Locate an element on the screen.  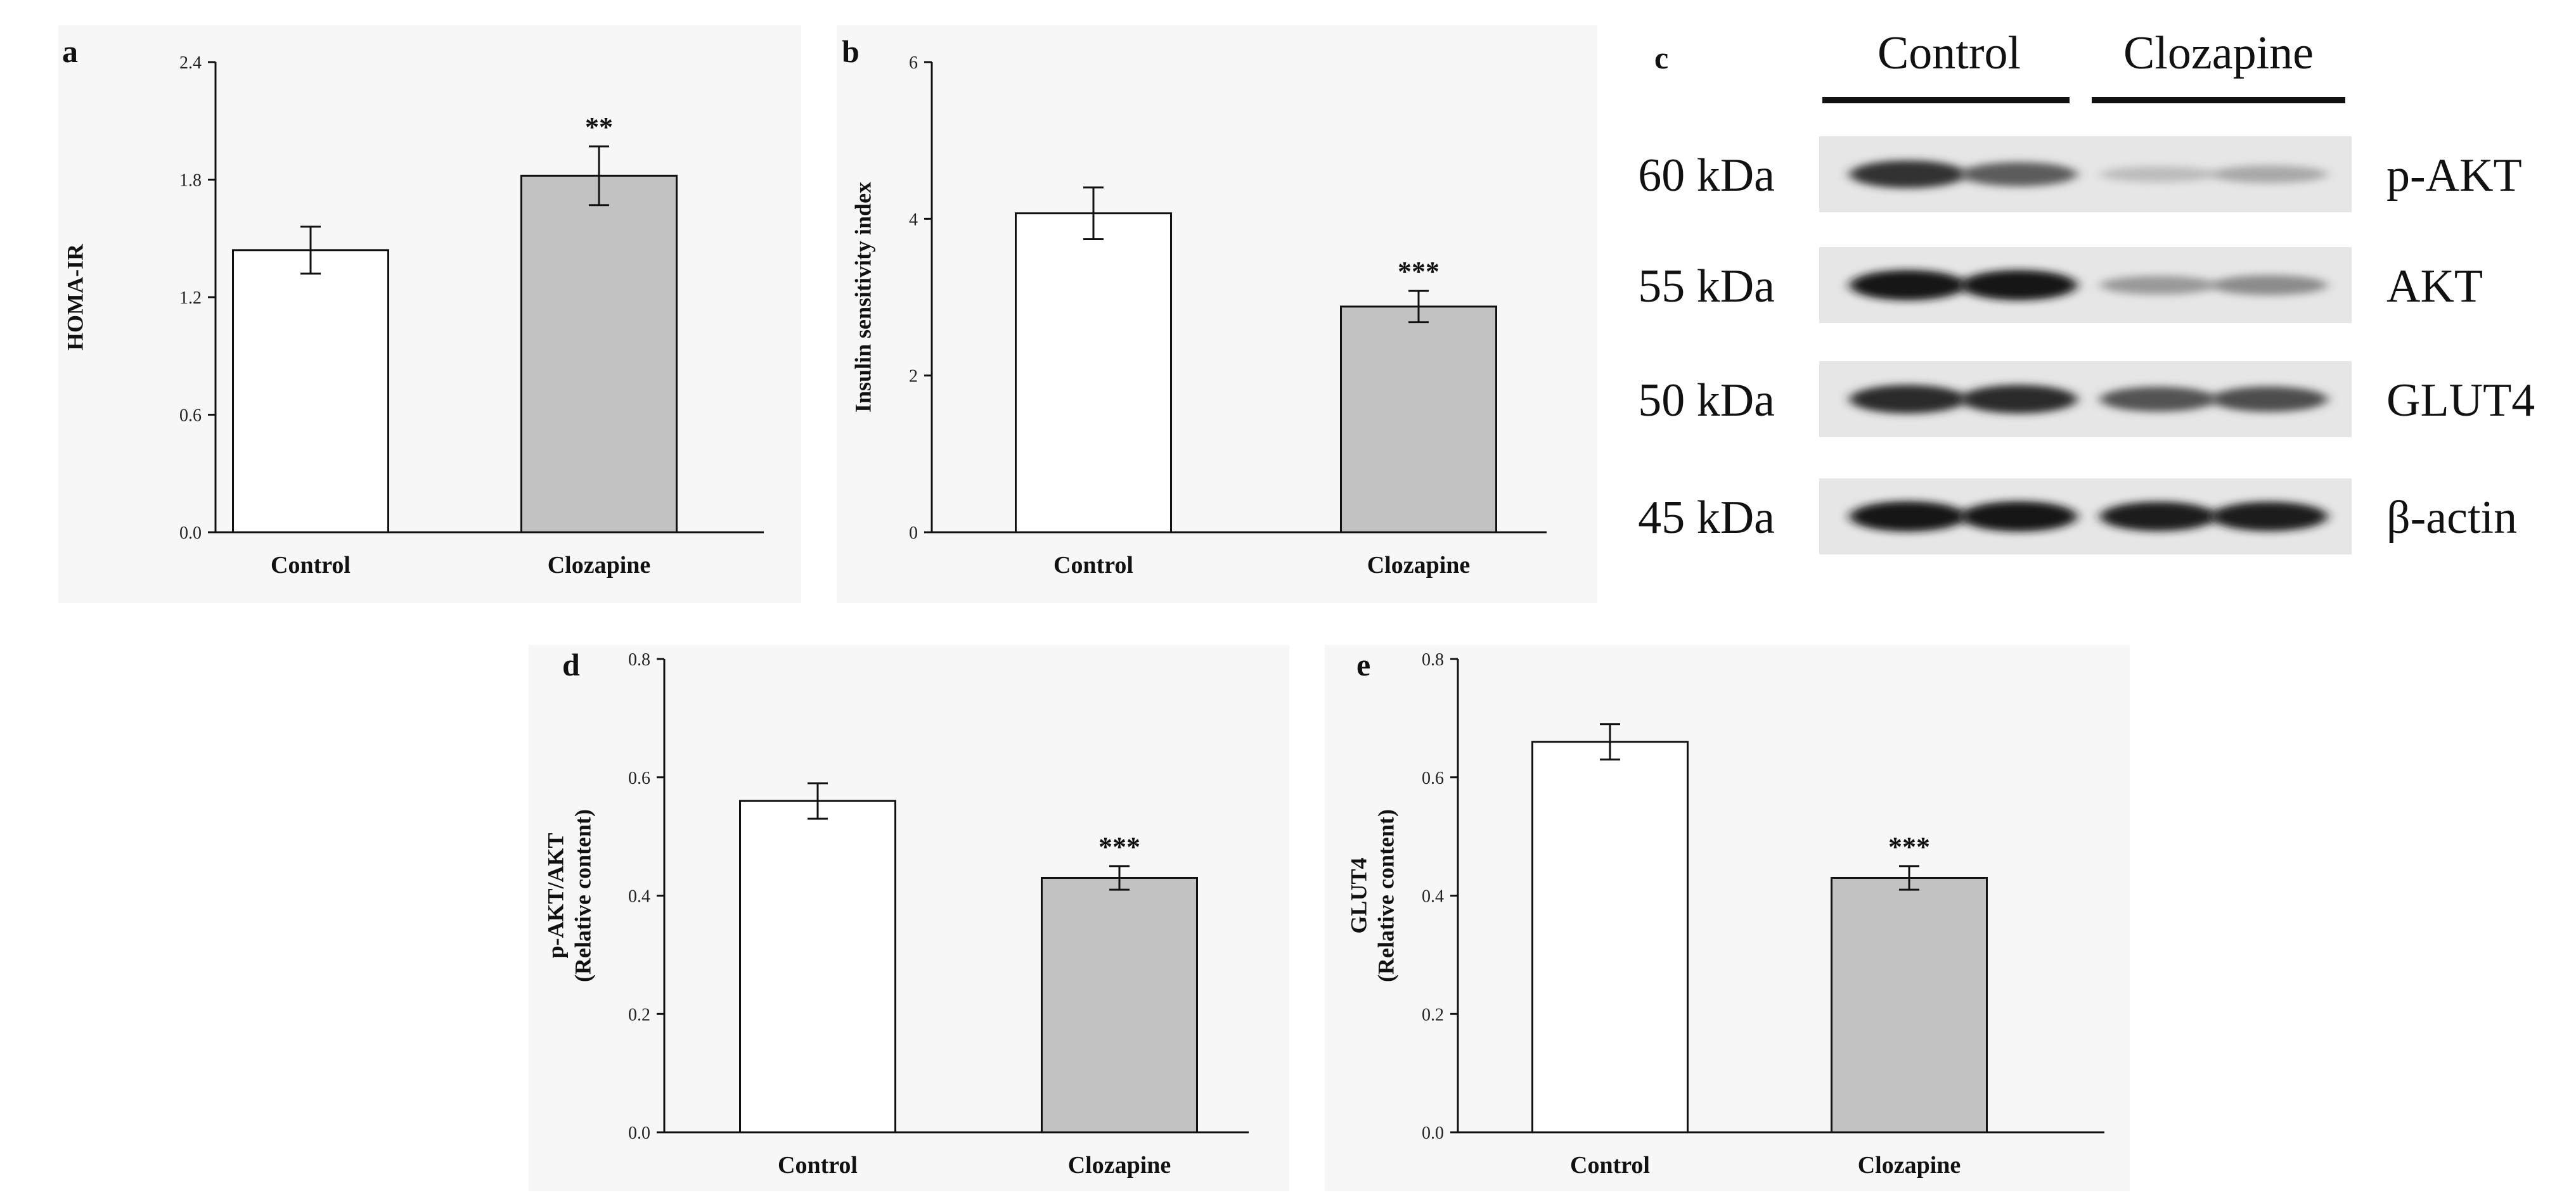
blot-group-label: Control is located at coordinates (1949, 53).